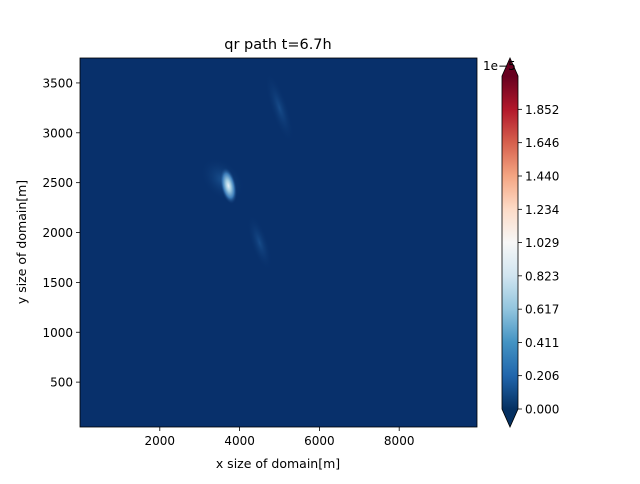 The width and height of the screenshot is (640, 484). Describe the element at coordinates (278, 463) in the screenshot. I see `x-axis-label: x size of domain[m]` at that location.